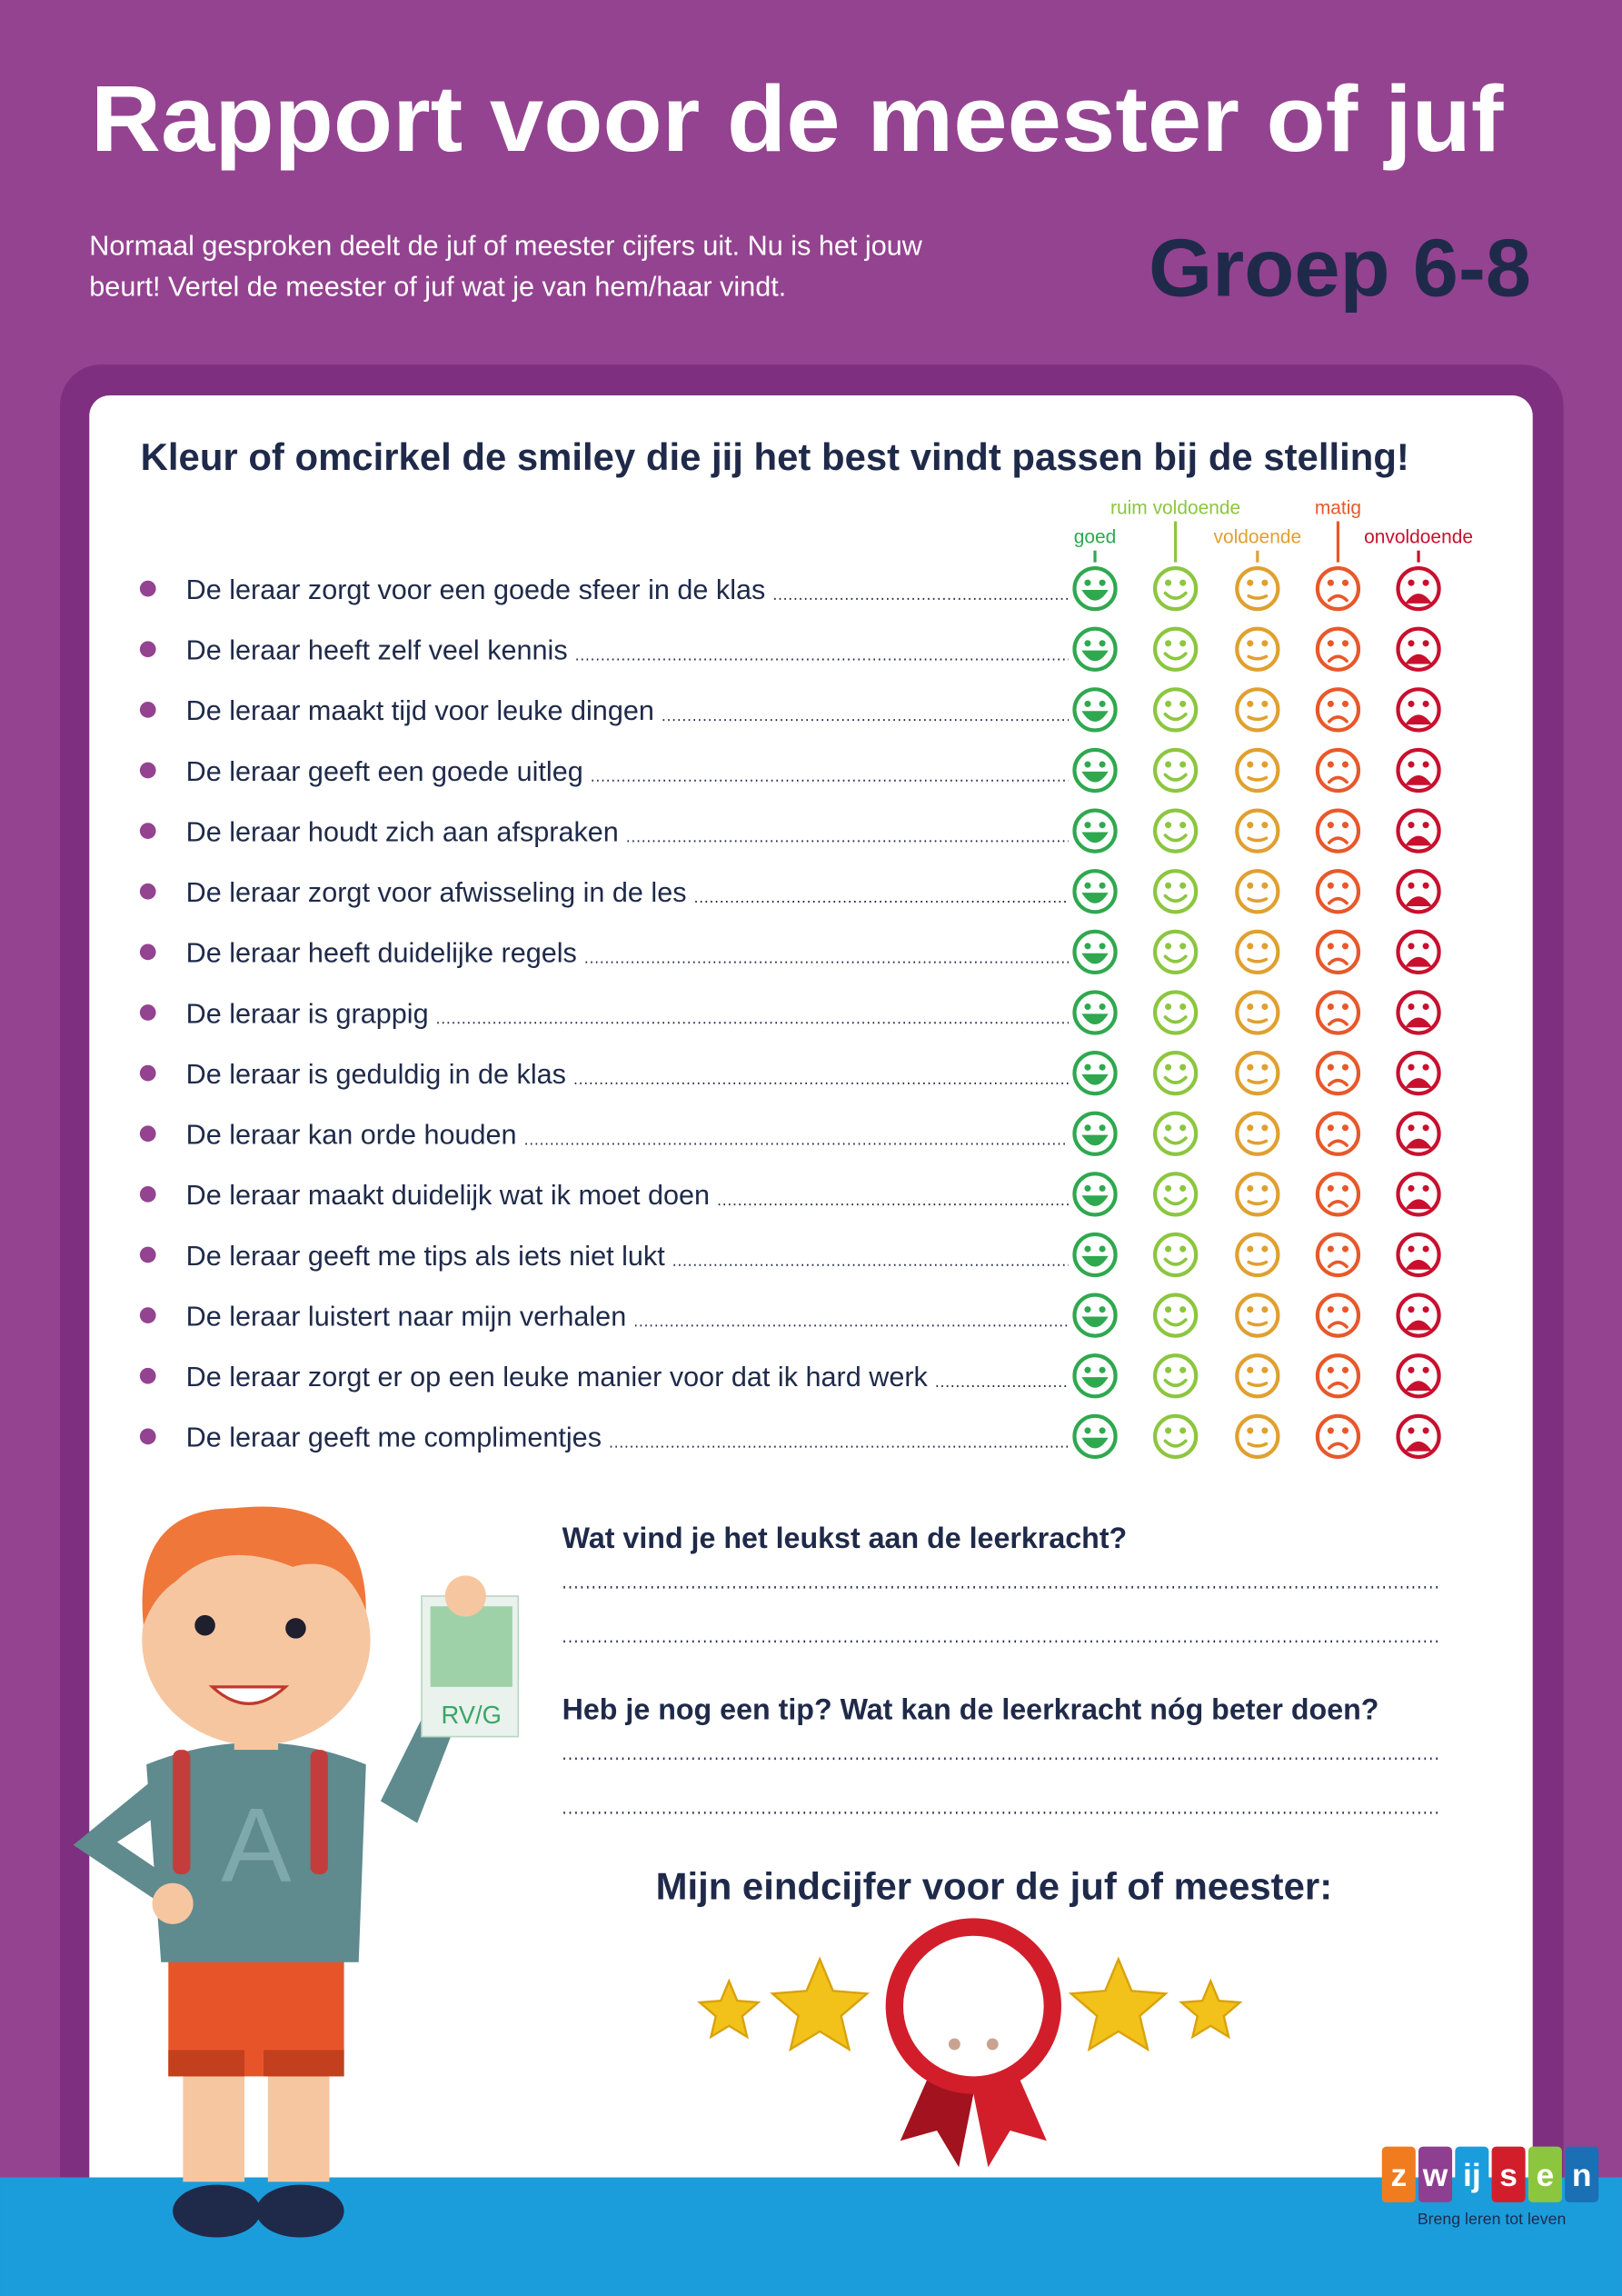 This screenshot has width=1622, height=2296. What do you see at coordinates (1118, 2004) in the screenshot?
I see `star` at bounding box center [1118, 2004].